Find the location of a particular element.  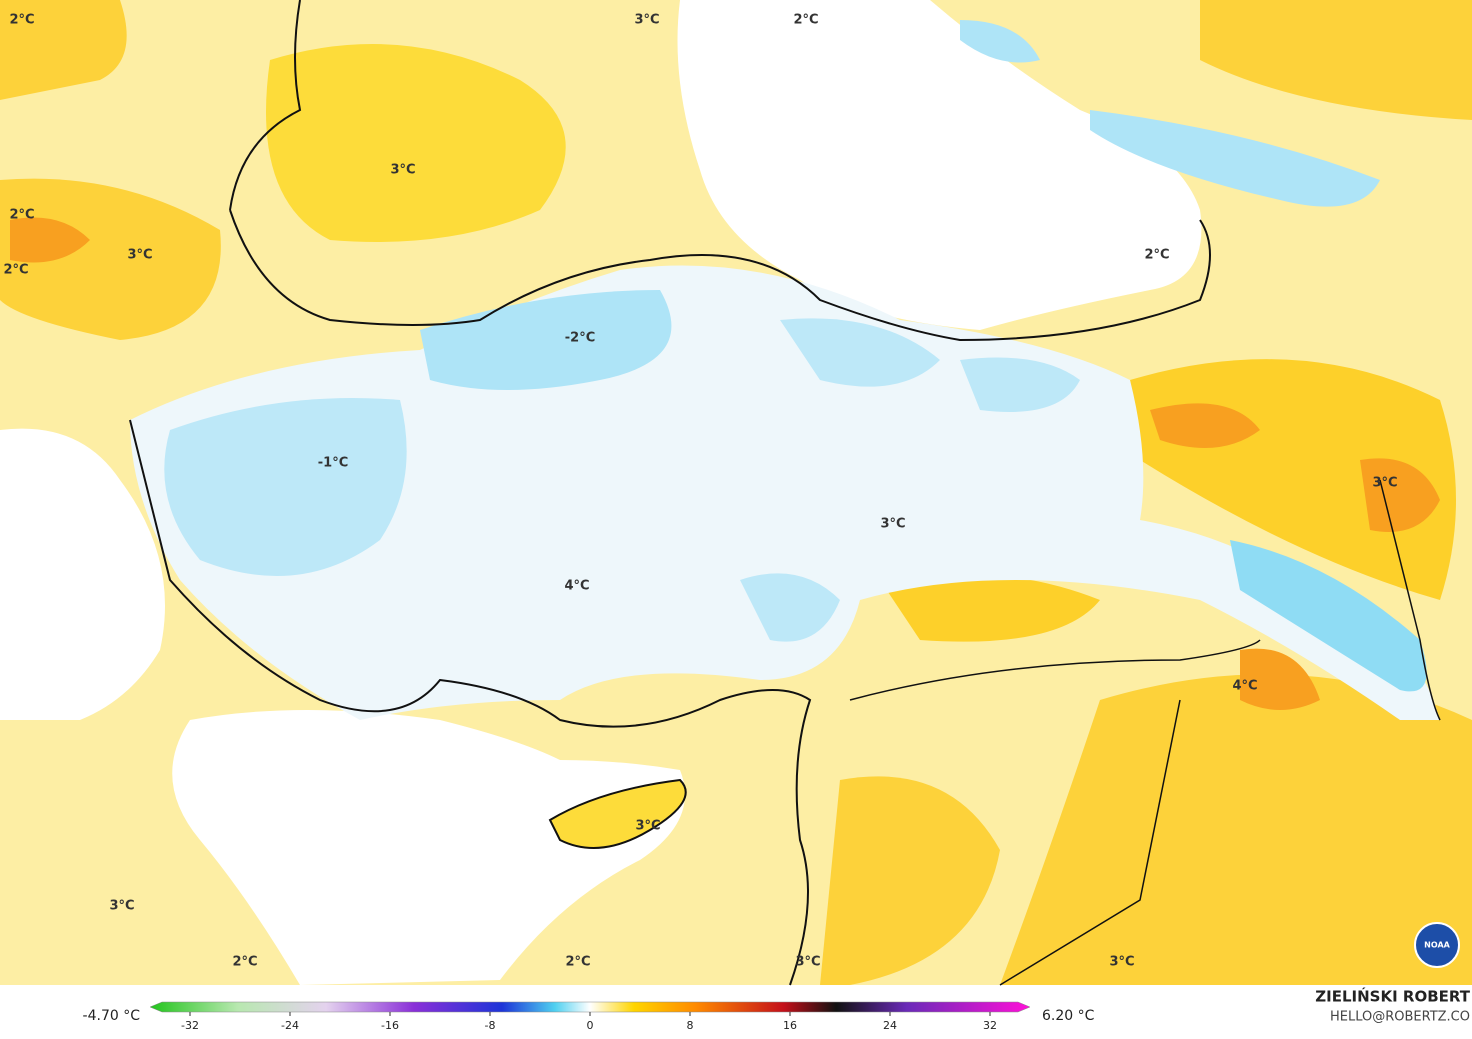

colorbar-tick-label: 32 is located at coordinates (990, 1025).